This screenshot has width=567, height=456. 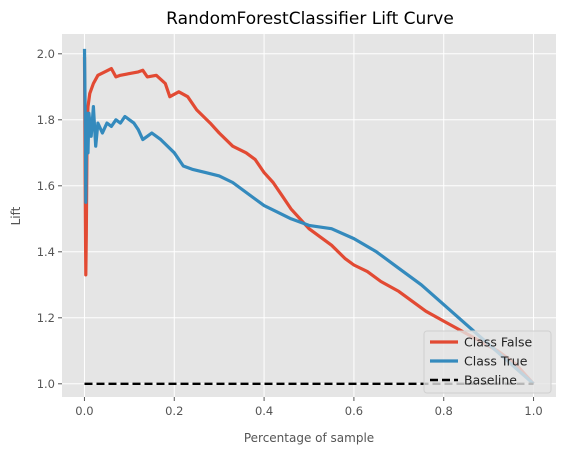 I want to click on y-tick-label: 1.0, so click(x=46, y=384).